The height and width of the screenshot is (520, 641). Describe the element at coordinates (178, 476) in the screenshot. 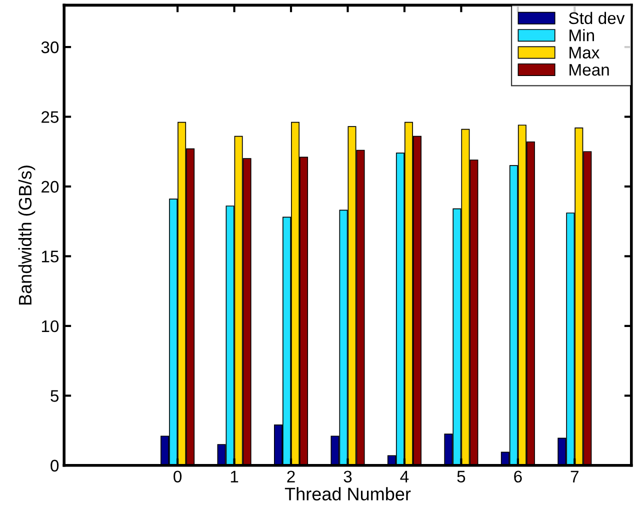

I see `x-tick-label: 0` at that location.